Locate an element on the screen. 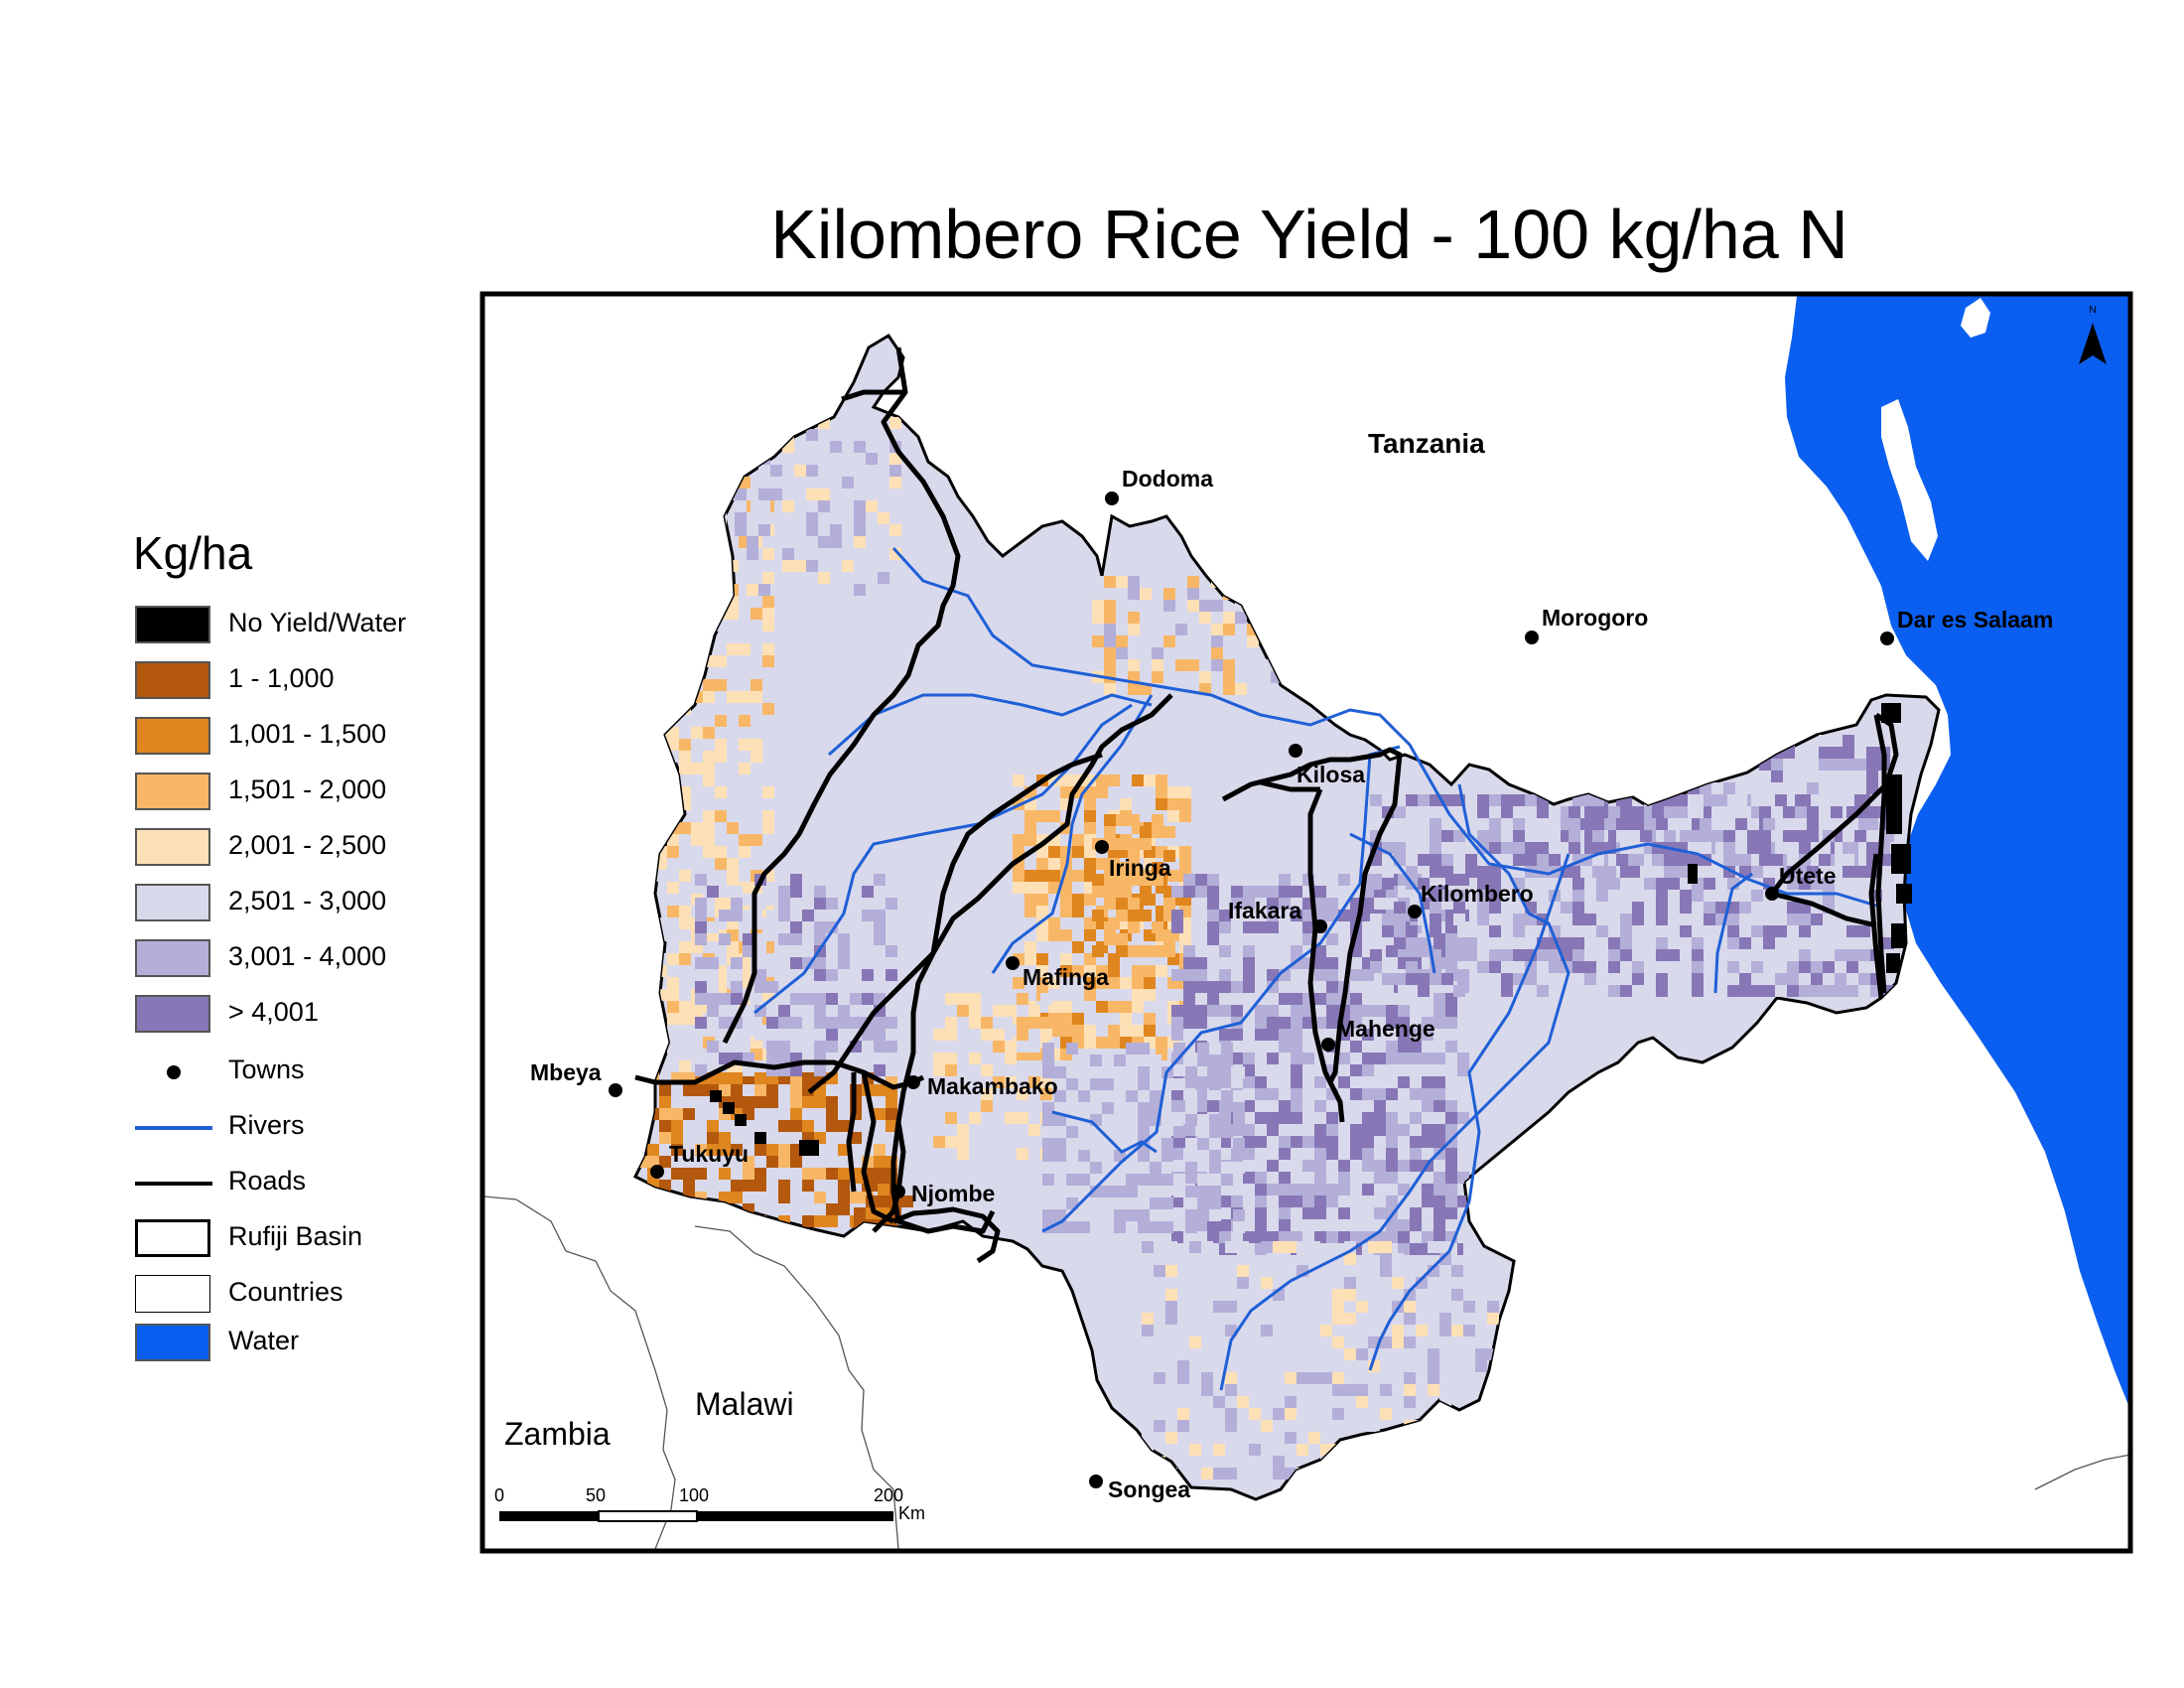 The image size is (2184, 1688). town-dot-utete is located at coordinates (1772, 894).